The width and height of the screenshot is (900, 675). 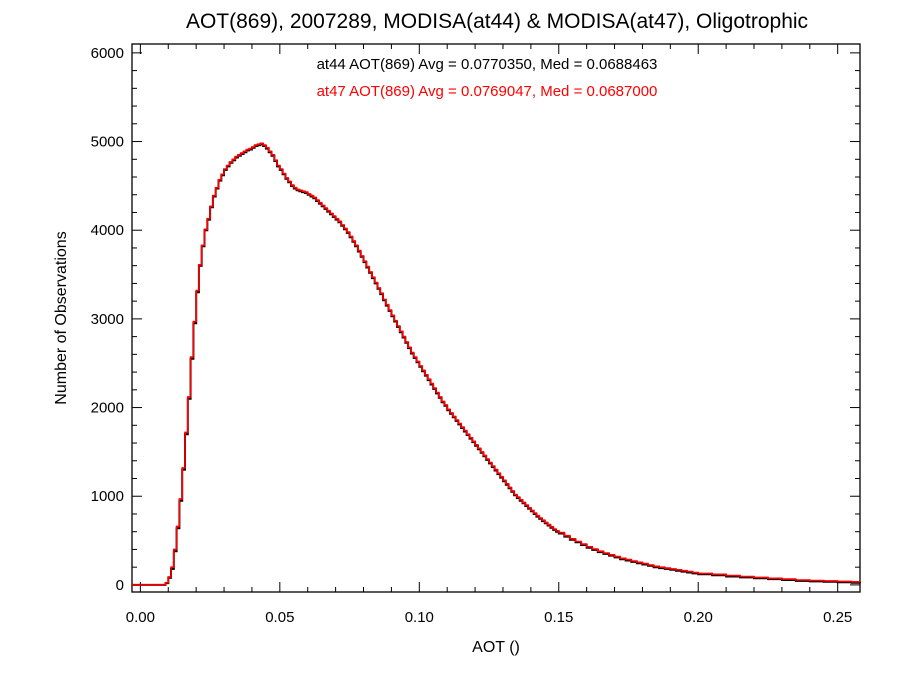 What do you see at coordinates (496, 647) in the screenshot?
I see `x-axis-label: AOT ()` at bounding box center [496, 647].